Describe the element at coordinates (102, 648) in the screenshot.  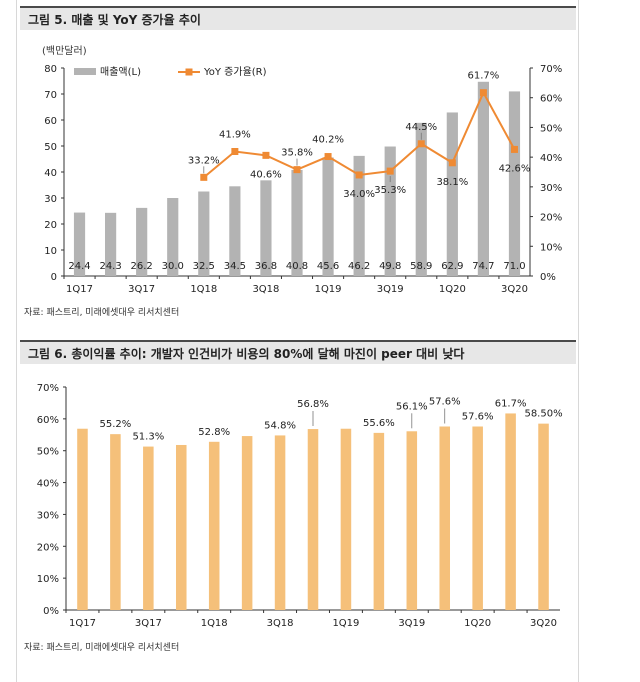
I see `figure6-source: 자료: 패스트리, 미래에셋대우 리서치센터` at that location.